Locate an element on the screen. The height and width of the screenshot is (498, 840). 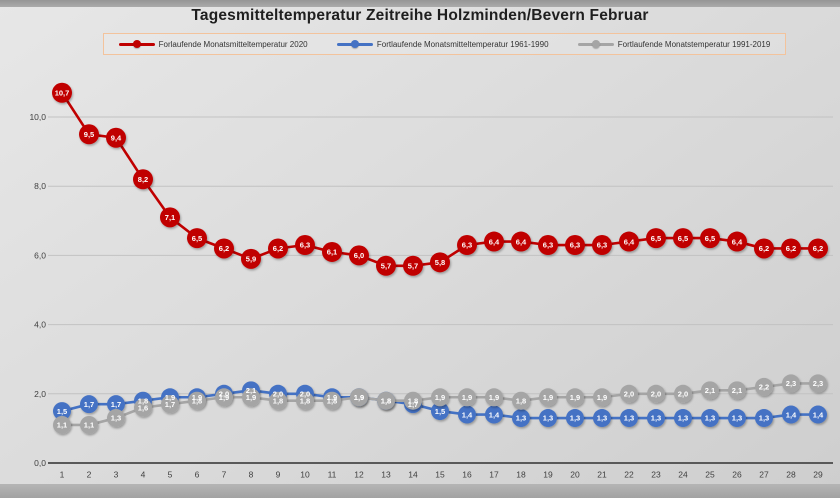
x-tick-label: 18 is located at coordinates (521, 475).